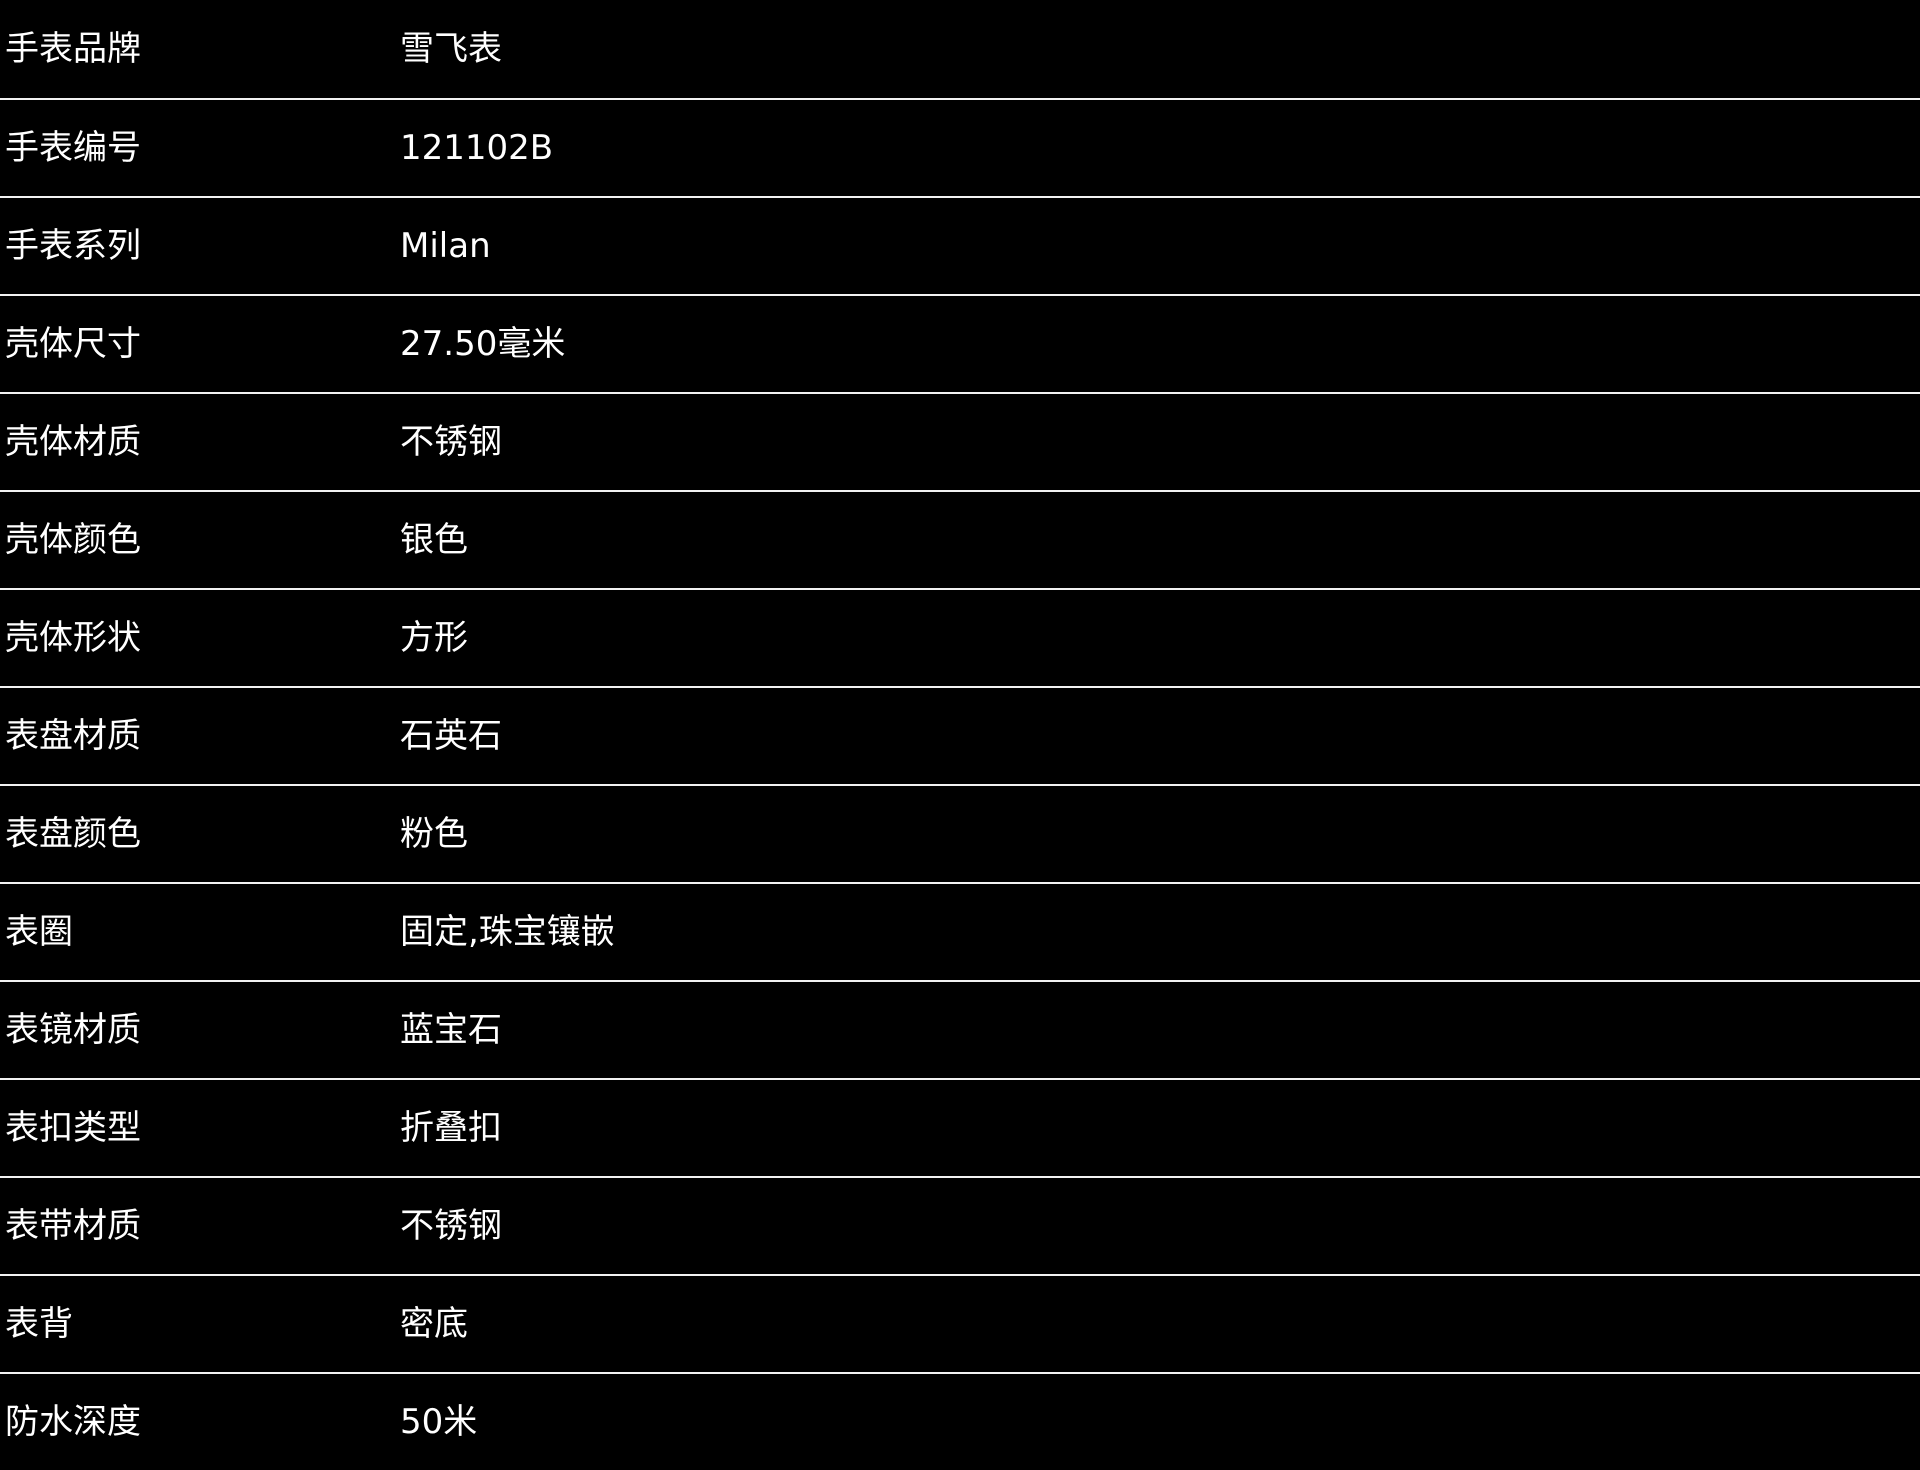 The image size is (1920, 1470). Describe the element at coordinates (434, 1324) in the screenshot. I see `spec-value: 密底` at that location.